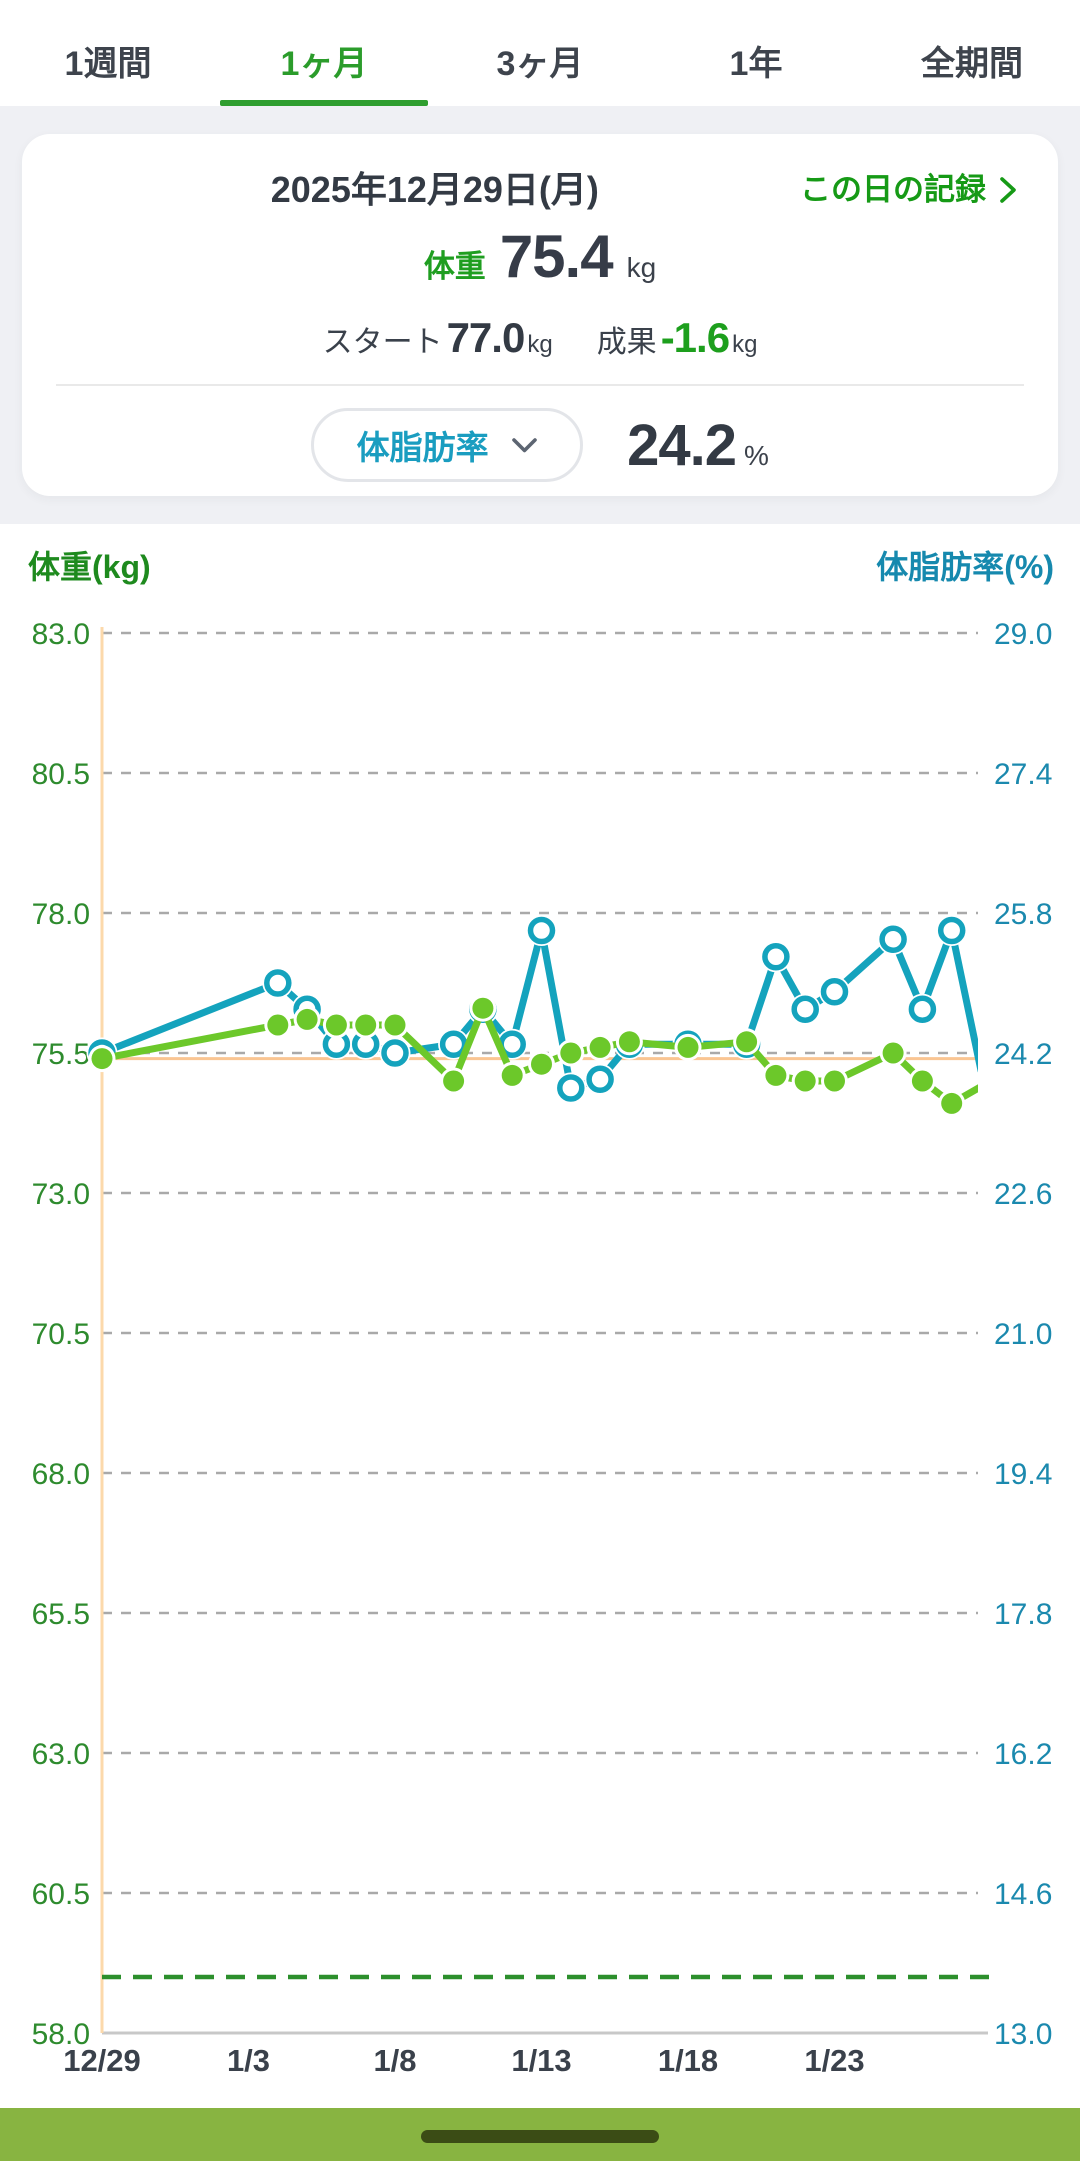 This screenshot has height=2161, width=1080. What do you see at coordinates (61, 634) in the screenshot?
I see `left-axis-tick-label: 83.0` at bounding box center [61, 634].